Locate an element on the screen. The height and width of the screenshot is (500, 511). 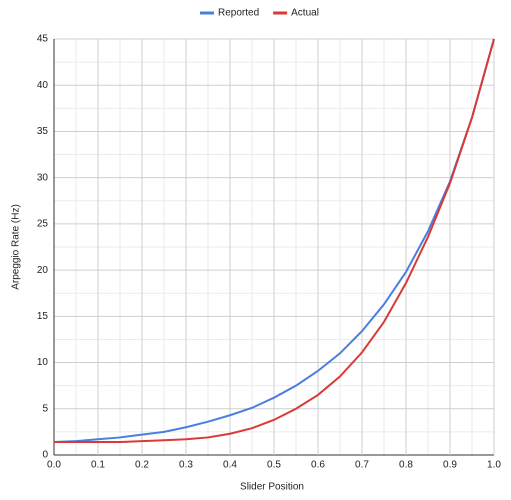
y-tick-label: 10 is located at coordinates (43, 362).